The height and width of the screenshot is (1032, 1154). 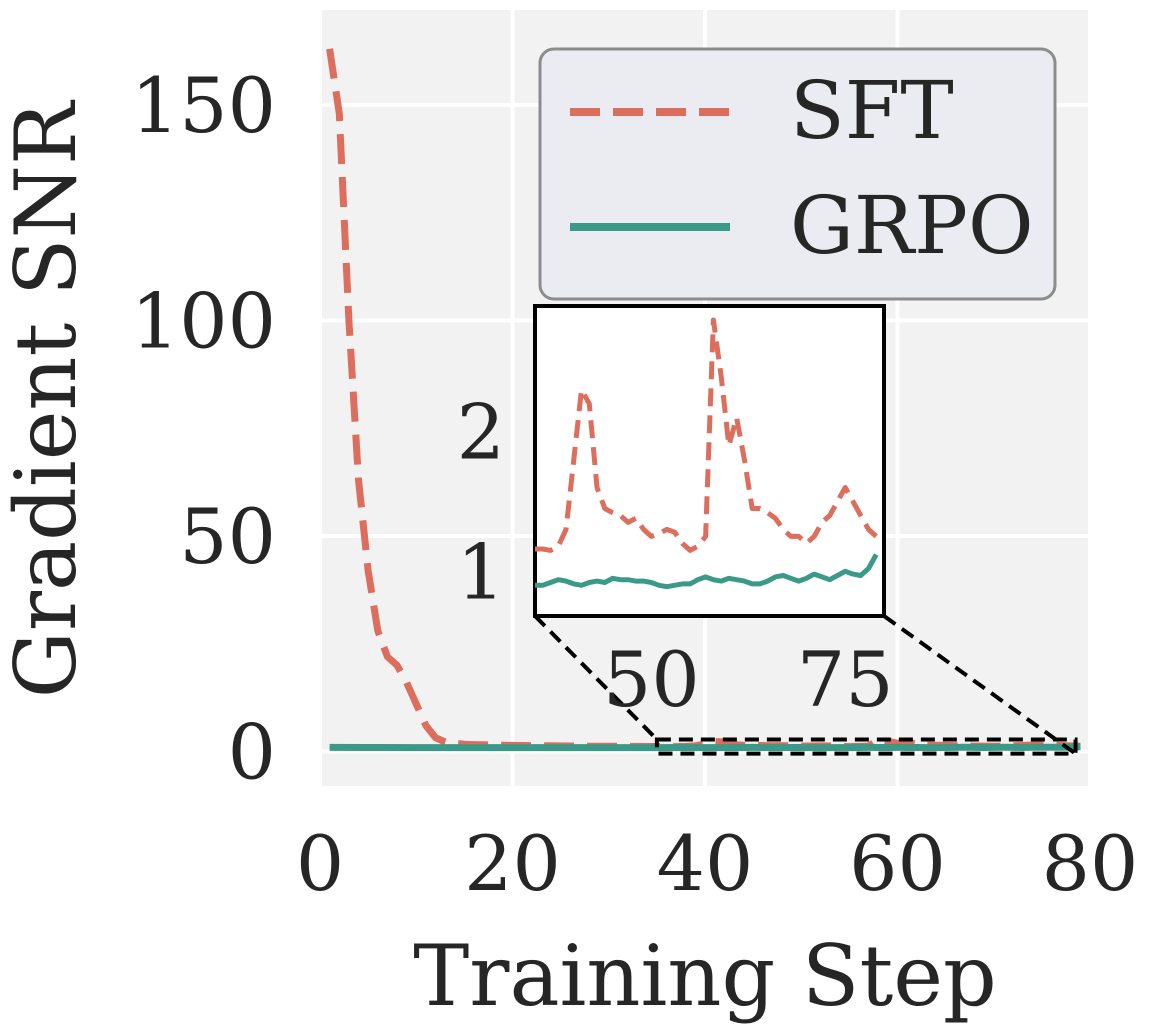 I want to click on legend-label-grpo: GRPO, so click(x=912, y=225).